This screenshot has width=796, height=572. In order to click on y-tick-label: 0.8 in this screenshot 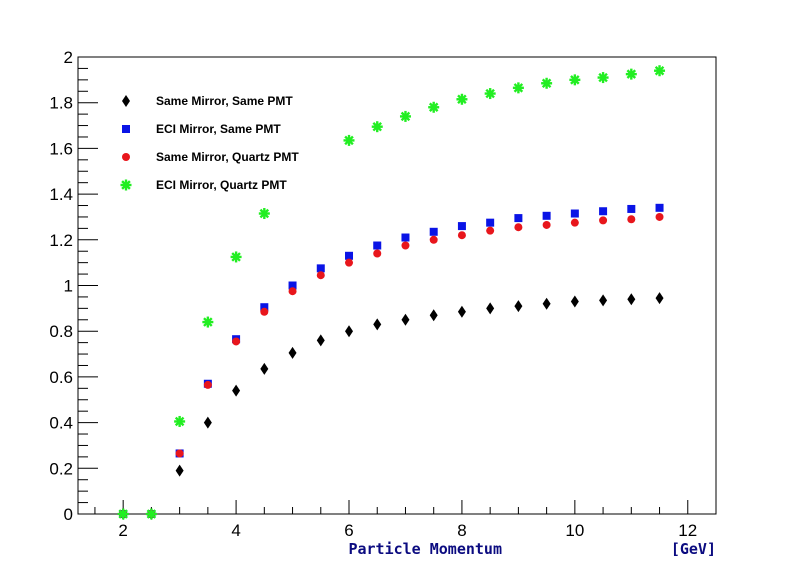, I will do `click(61, 331)`.